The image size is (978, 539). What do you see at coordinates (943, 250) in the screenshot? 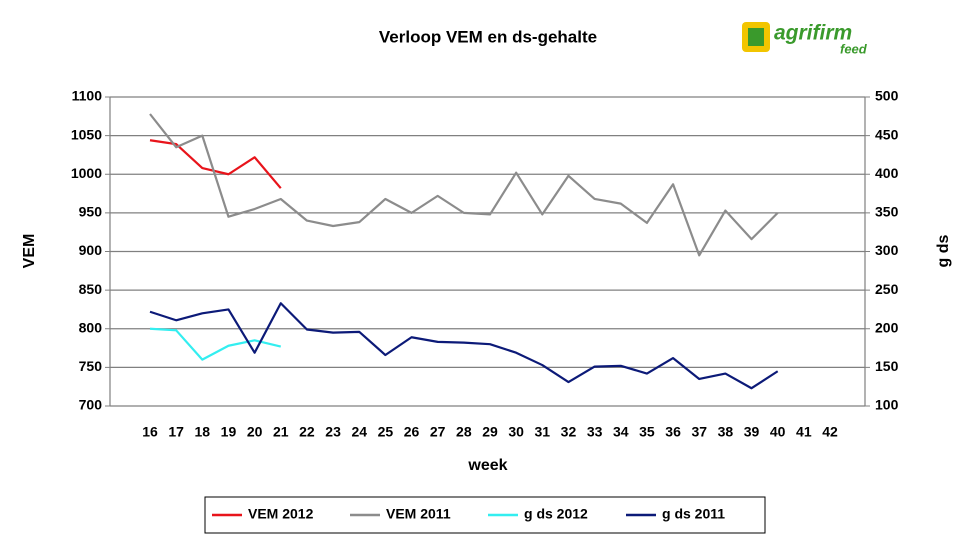
I see `y2-axis-label: g ds` at bounding box center [943, 250].